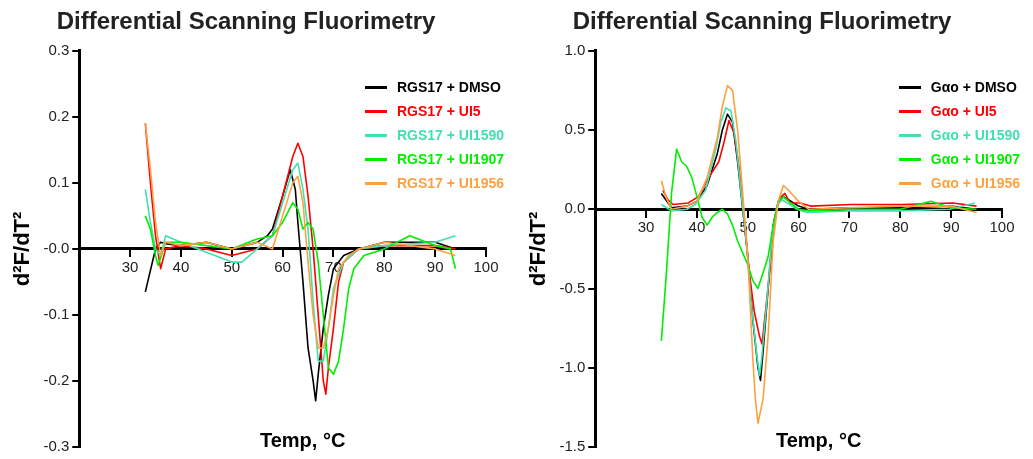 Image resolution: width=1033 pixels, height=459 pixels. What do you see at coordinates (963, 111) in the screenshot?
I see `legend-label: Gαo + UI5` at bounding box center [963, 111].